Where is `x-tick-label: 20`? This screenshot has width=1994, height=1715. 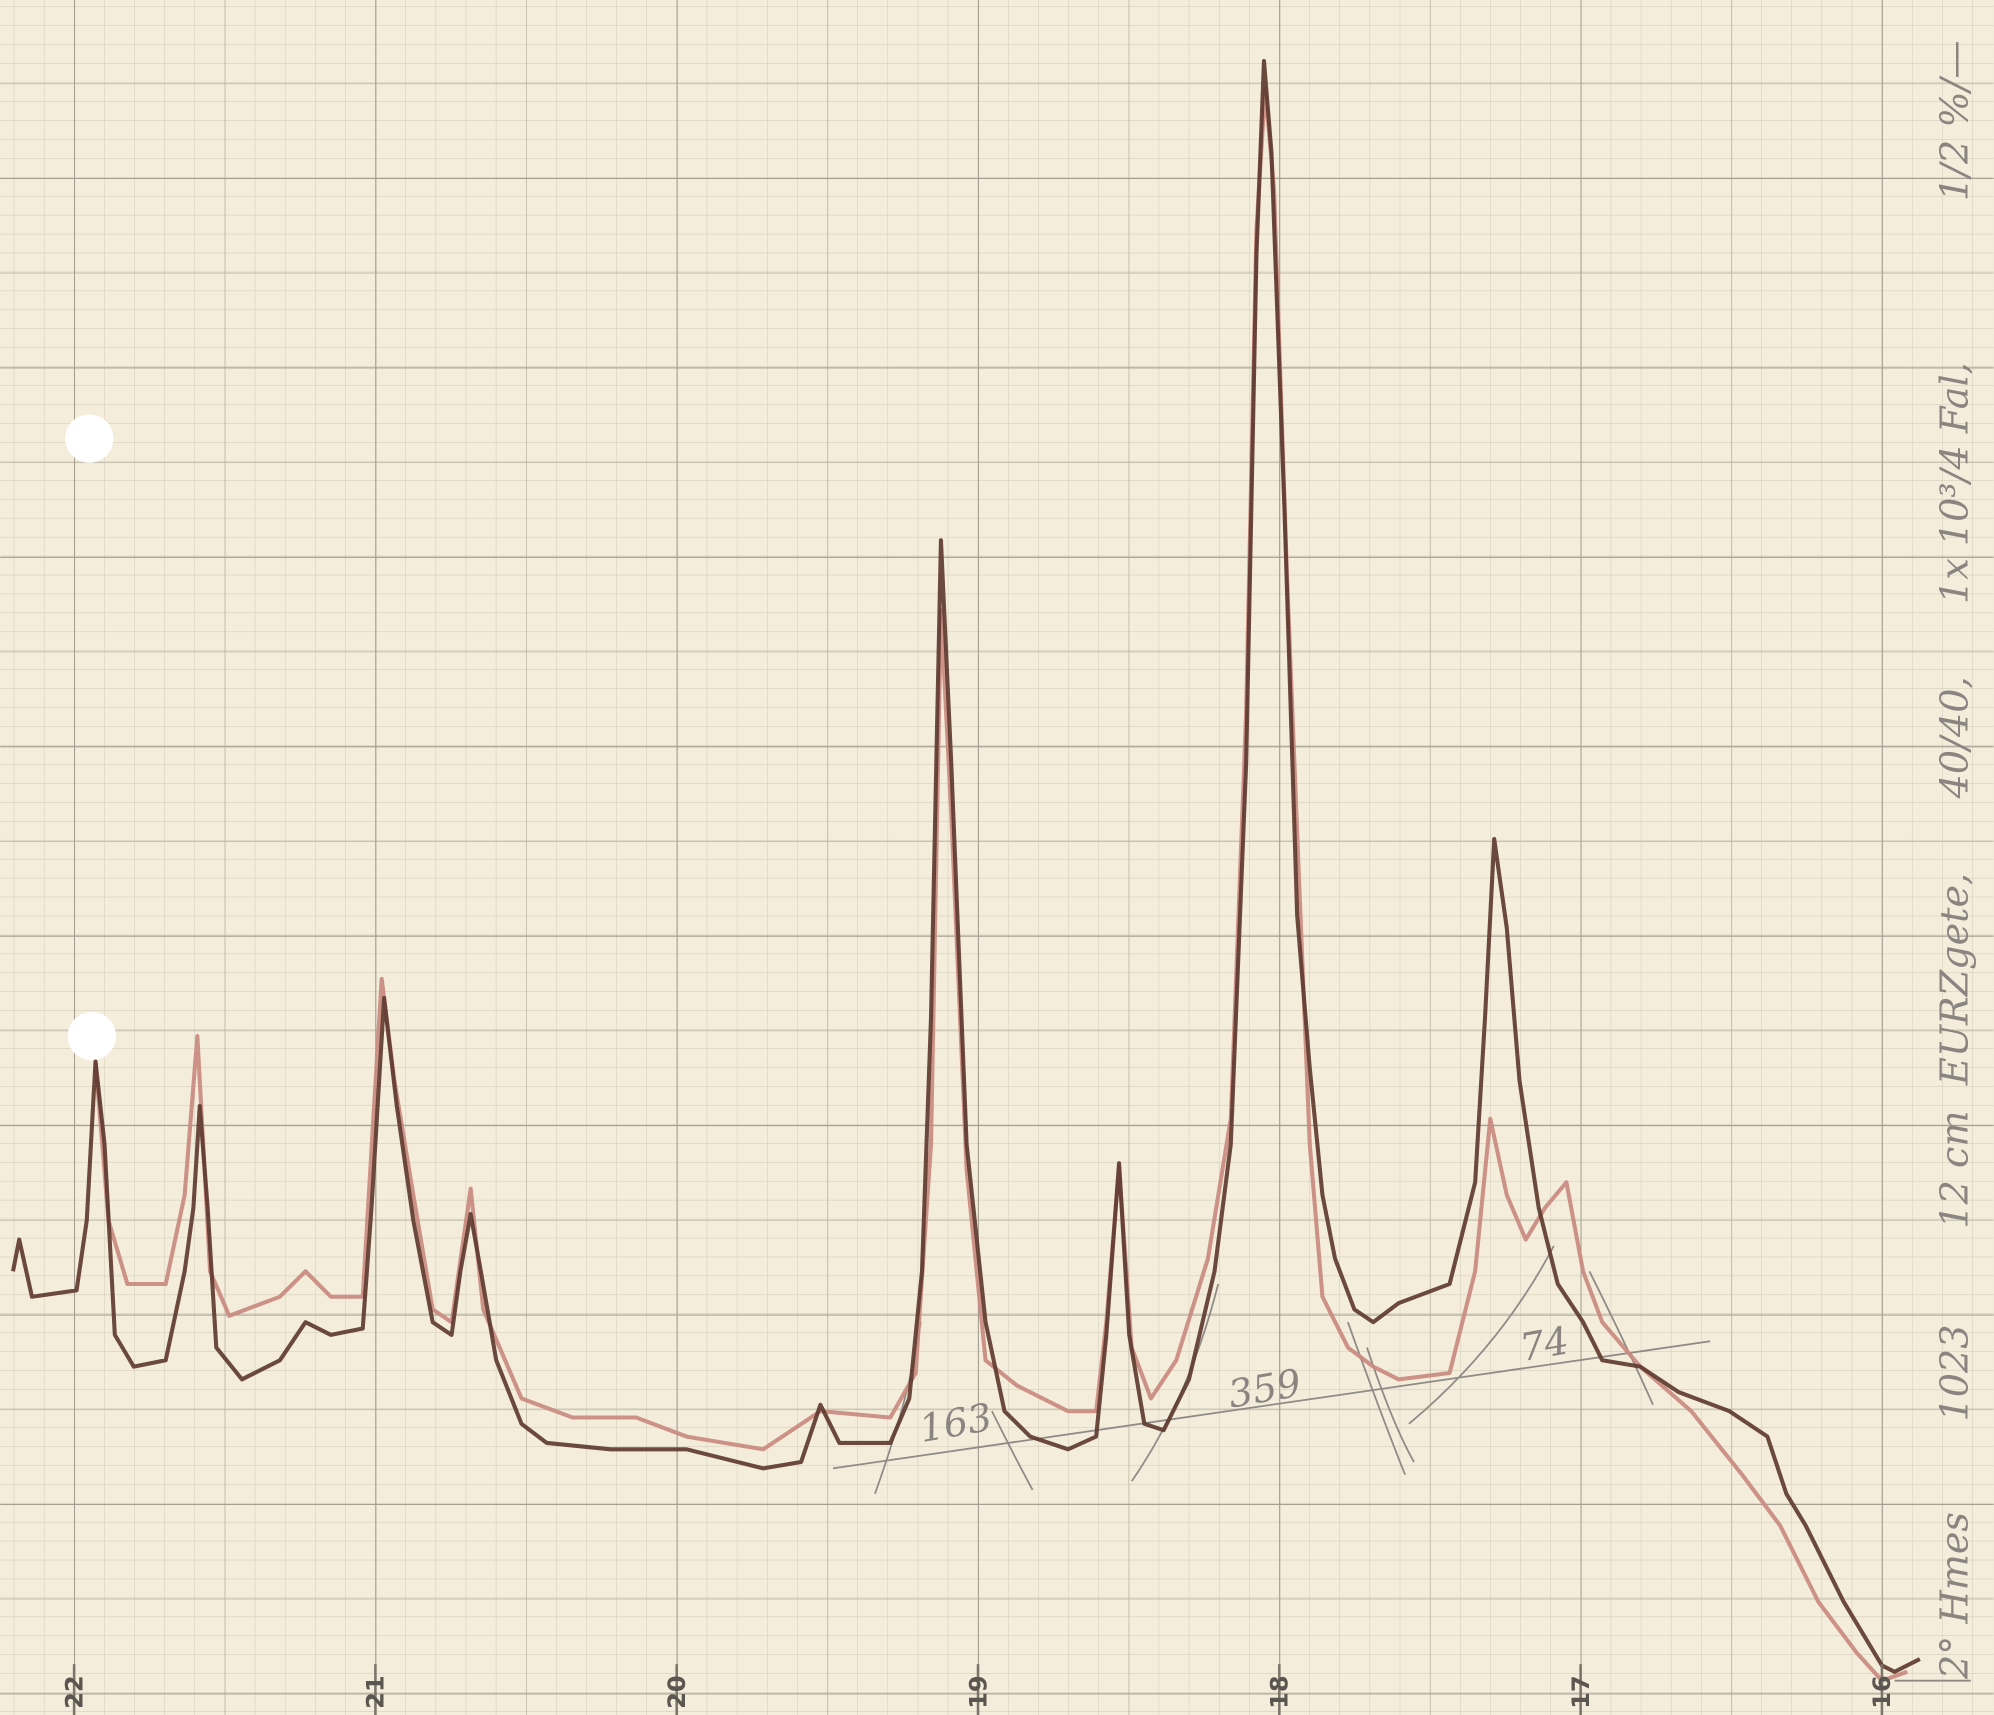 x-tick-label: 20 is located at coordinates (677, 1692).